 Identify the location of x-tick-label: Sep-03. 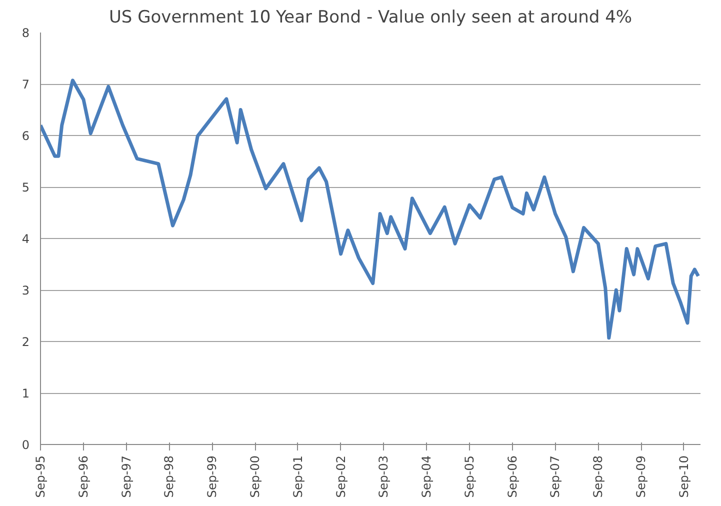
(383, 477).